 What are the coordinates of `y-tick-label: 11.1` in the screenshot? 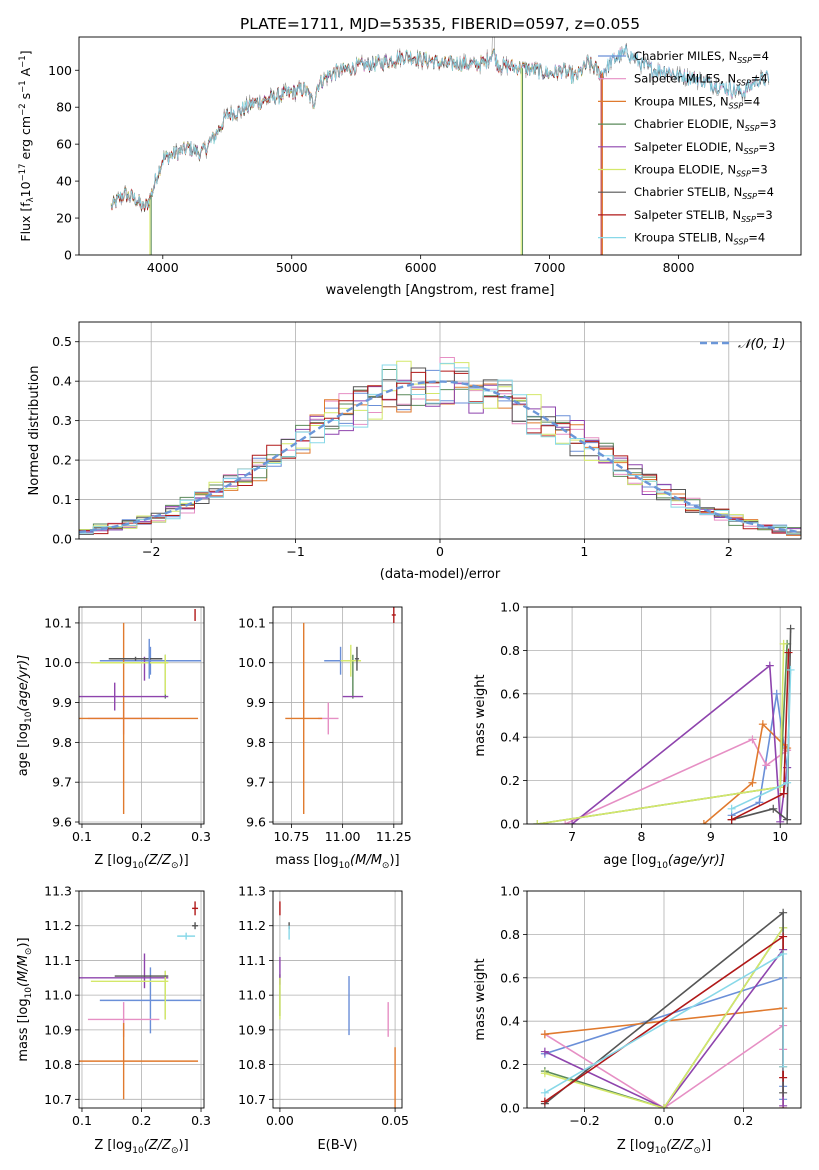 It's located at (252, 960).